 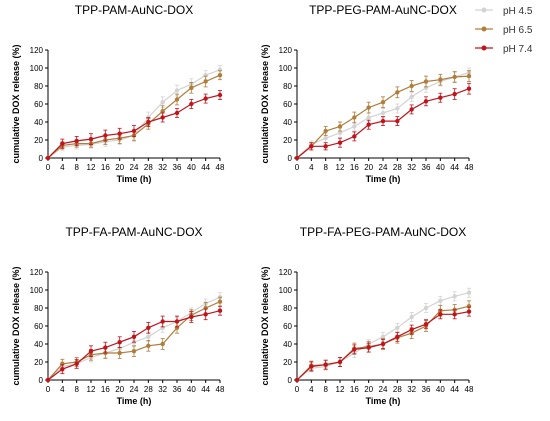 I want to click on chart-title: TPP-FA-PAM-AuNC-DOX, so click(x=133, y=232).